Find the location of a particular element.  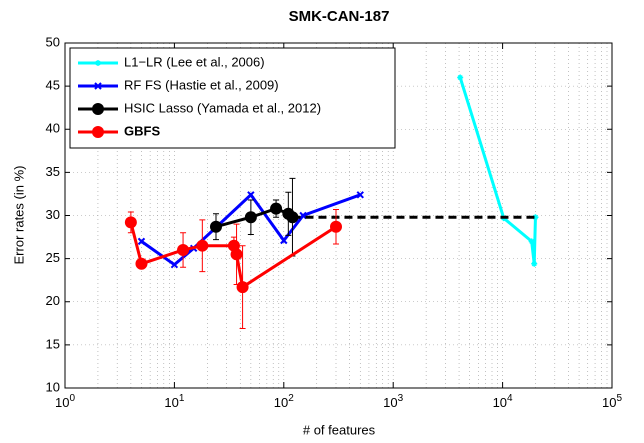

y-tick-label: 20 is located at coordinates (53, 300).